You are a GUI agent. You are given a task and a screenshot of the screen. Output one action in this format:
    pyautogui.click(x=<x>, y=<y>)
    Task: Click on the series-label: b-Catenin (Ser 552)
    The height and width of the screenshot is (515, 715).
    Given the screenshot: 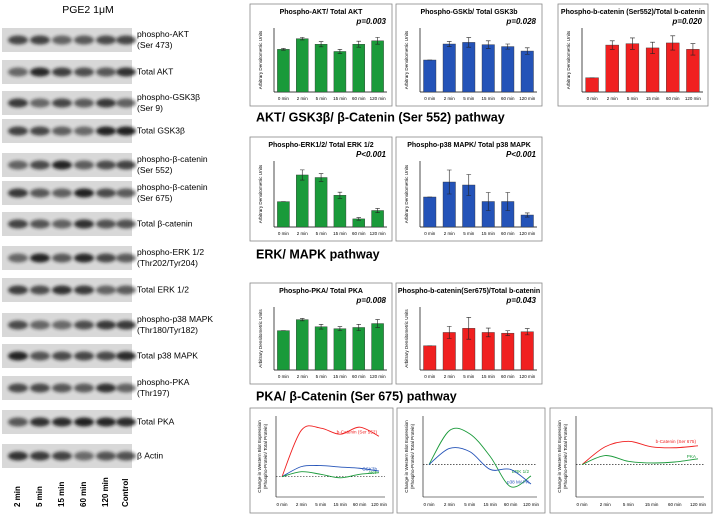 What is the action you would take?
    pyautogui.click(x=357, y=431)
    